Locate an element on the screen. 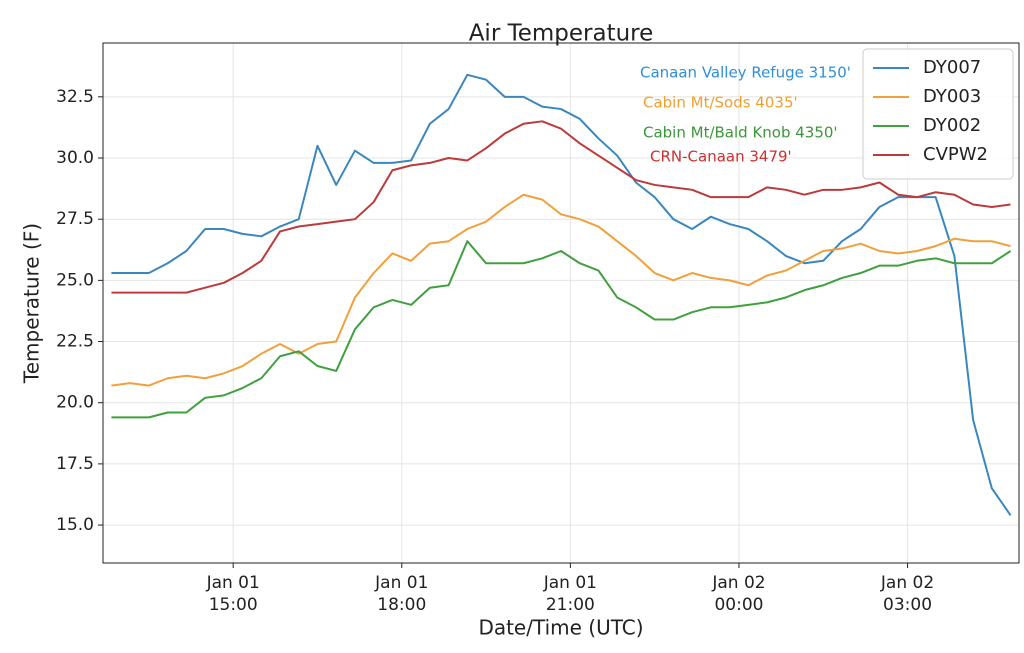 Image resolution: width=1024 pixels, height=653 pixels. y-tick-label: 22.5 is located at coordinates (75, 342).